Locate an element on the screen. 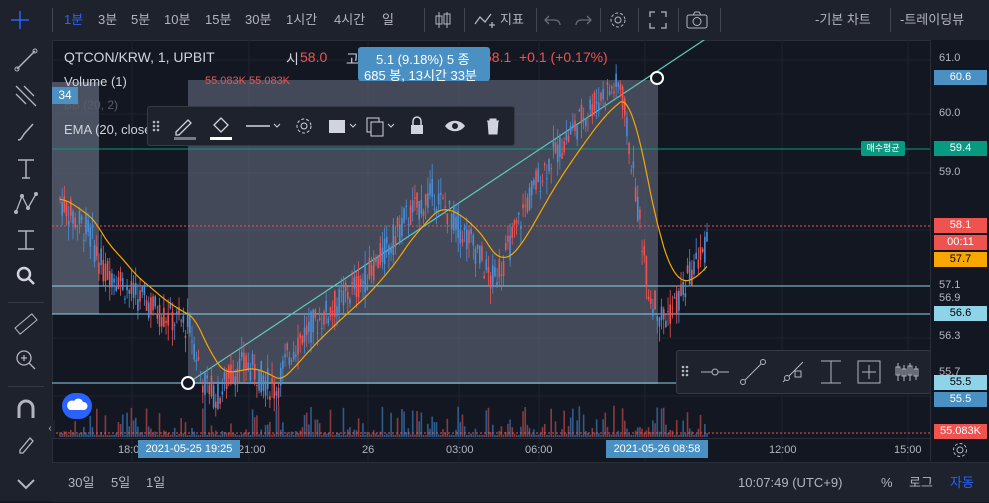 The image size is (989, 503). indicators-button: 지표 is located at coordinates (512, 20).